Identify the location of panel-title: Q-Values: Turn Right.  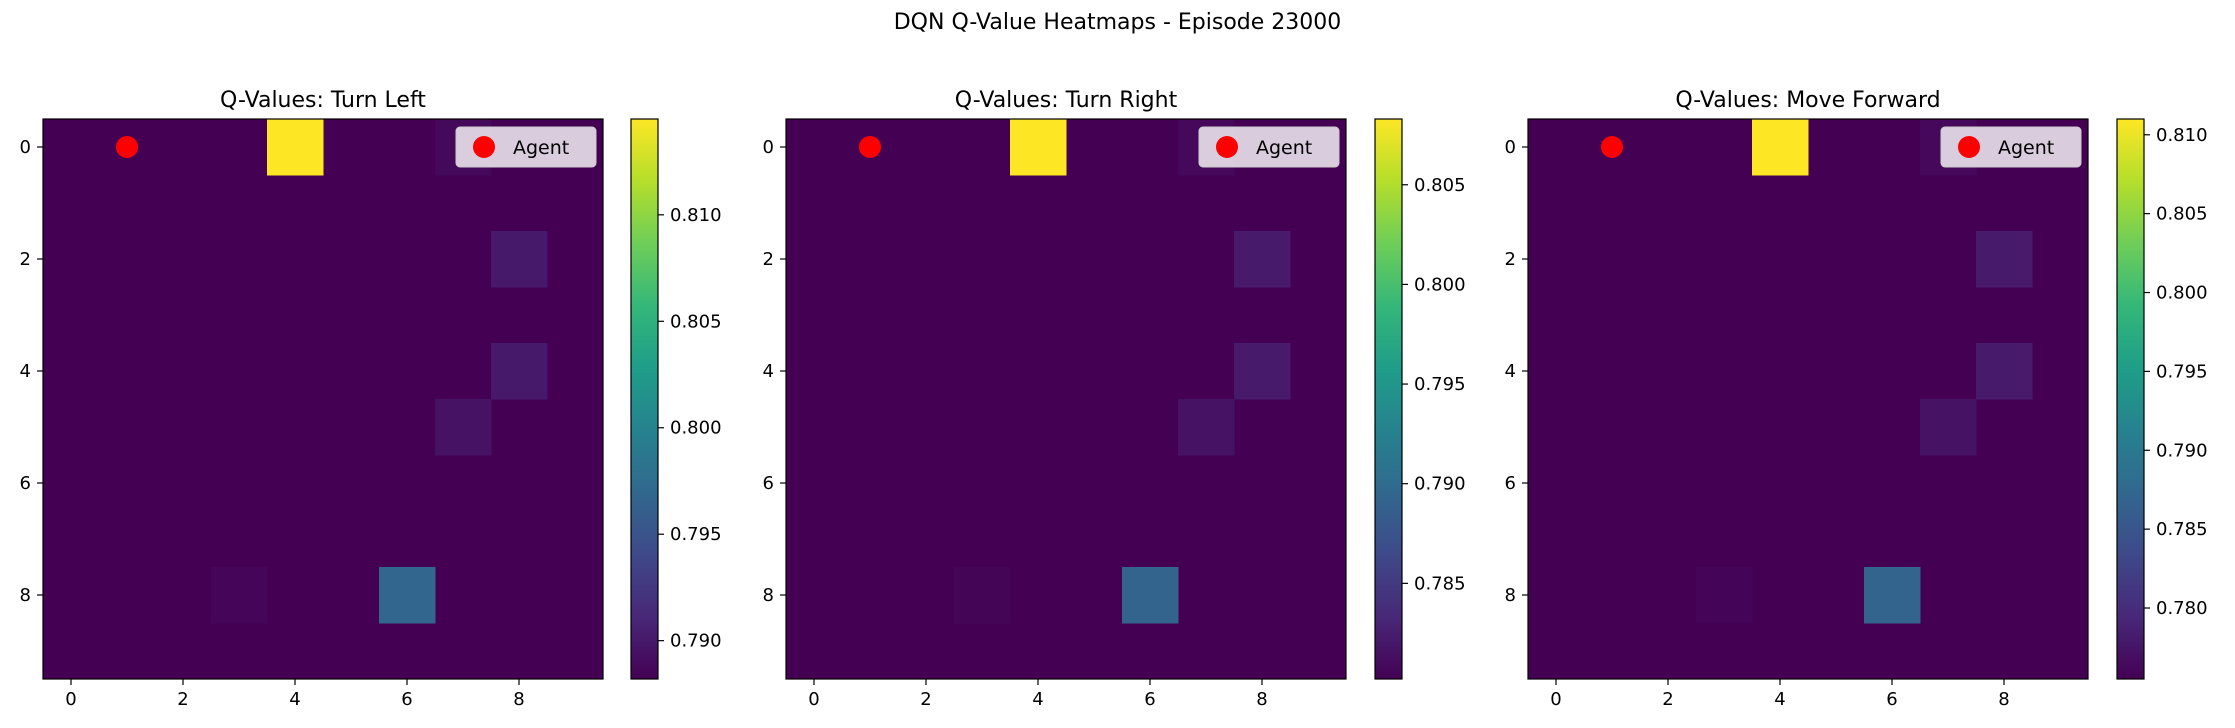
(1066, 100).